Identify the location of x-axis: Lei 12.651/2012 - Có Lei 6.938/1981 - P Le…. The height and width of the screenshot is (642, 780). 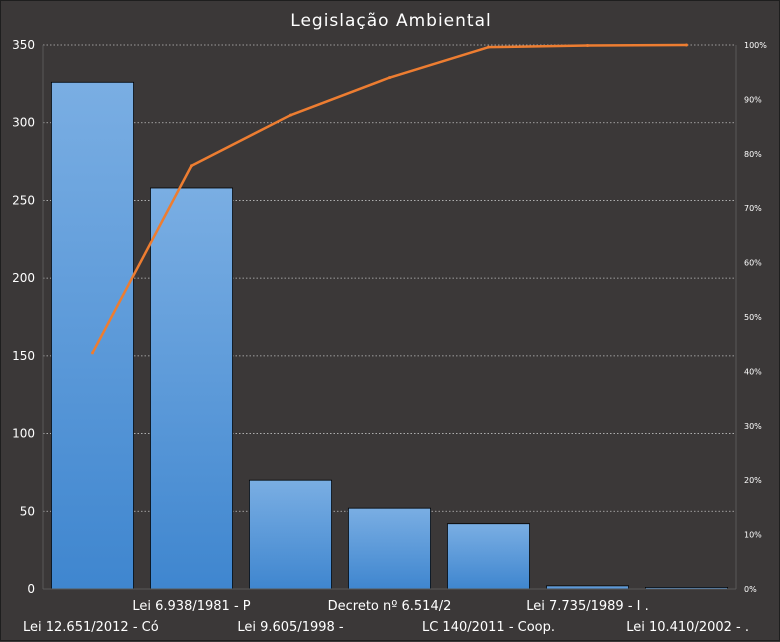
(386, 617).